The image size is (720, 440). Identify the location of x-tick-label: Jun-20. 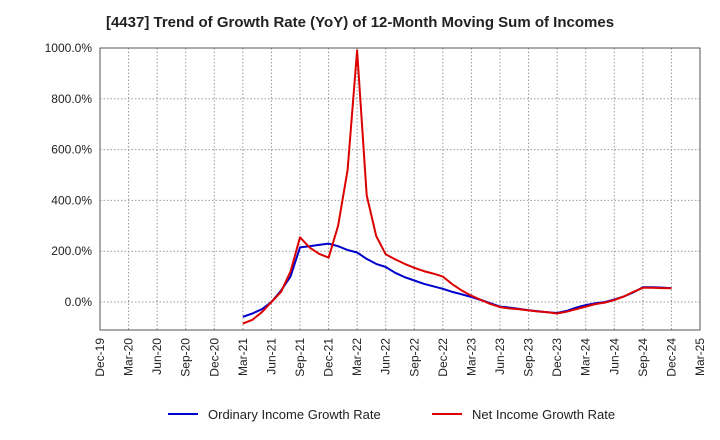
(157, 356).